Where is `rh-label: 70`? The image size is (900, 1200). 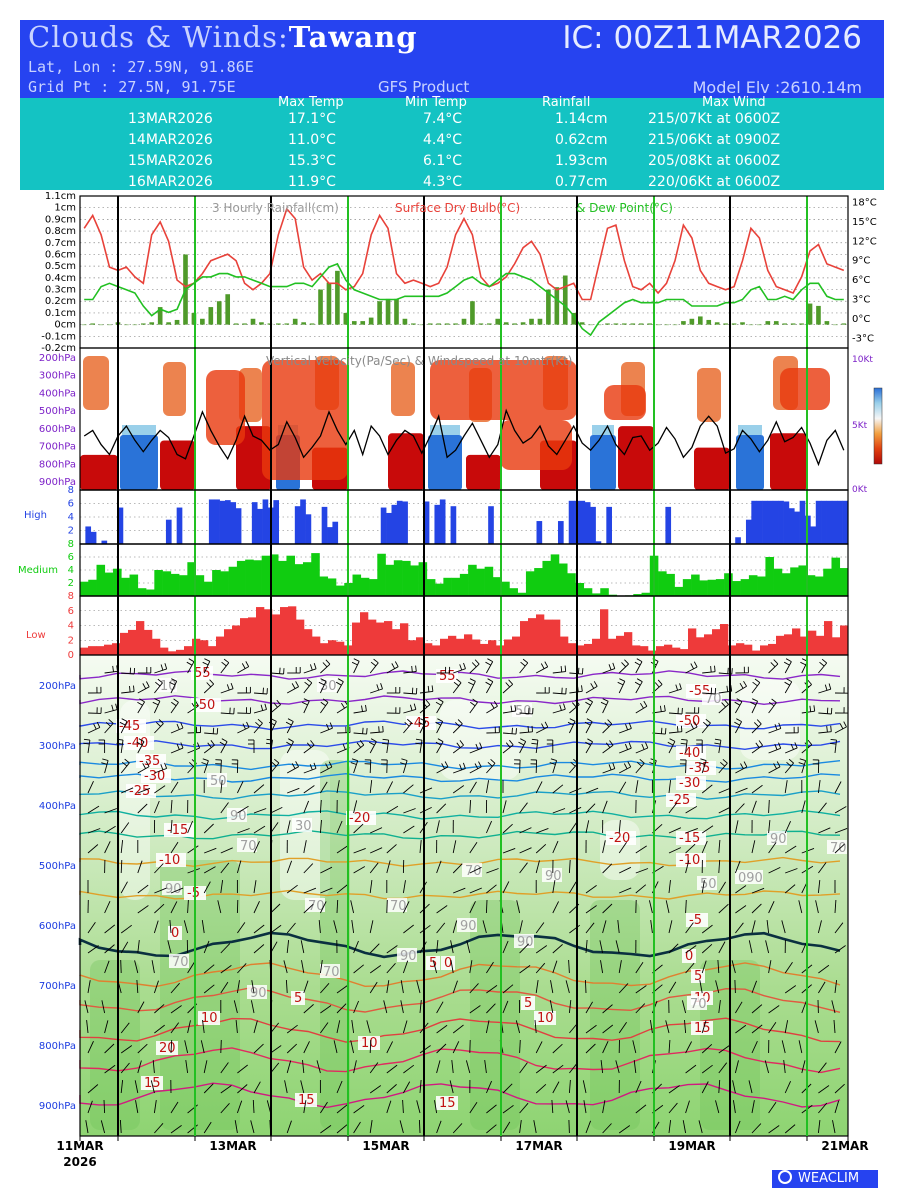 rh-label: 70 is located at coordinates (713, 699).